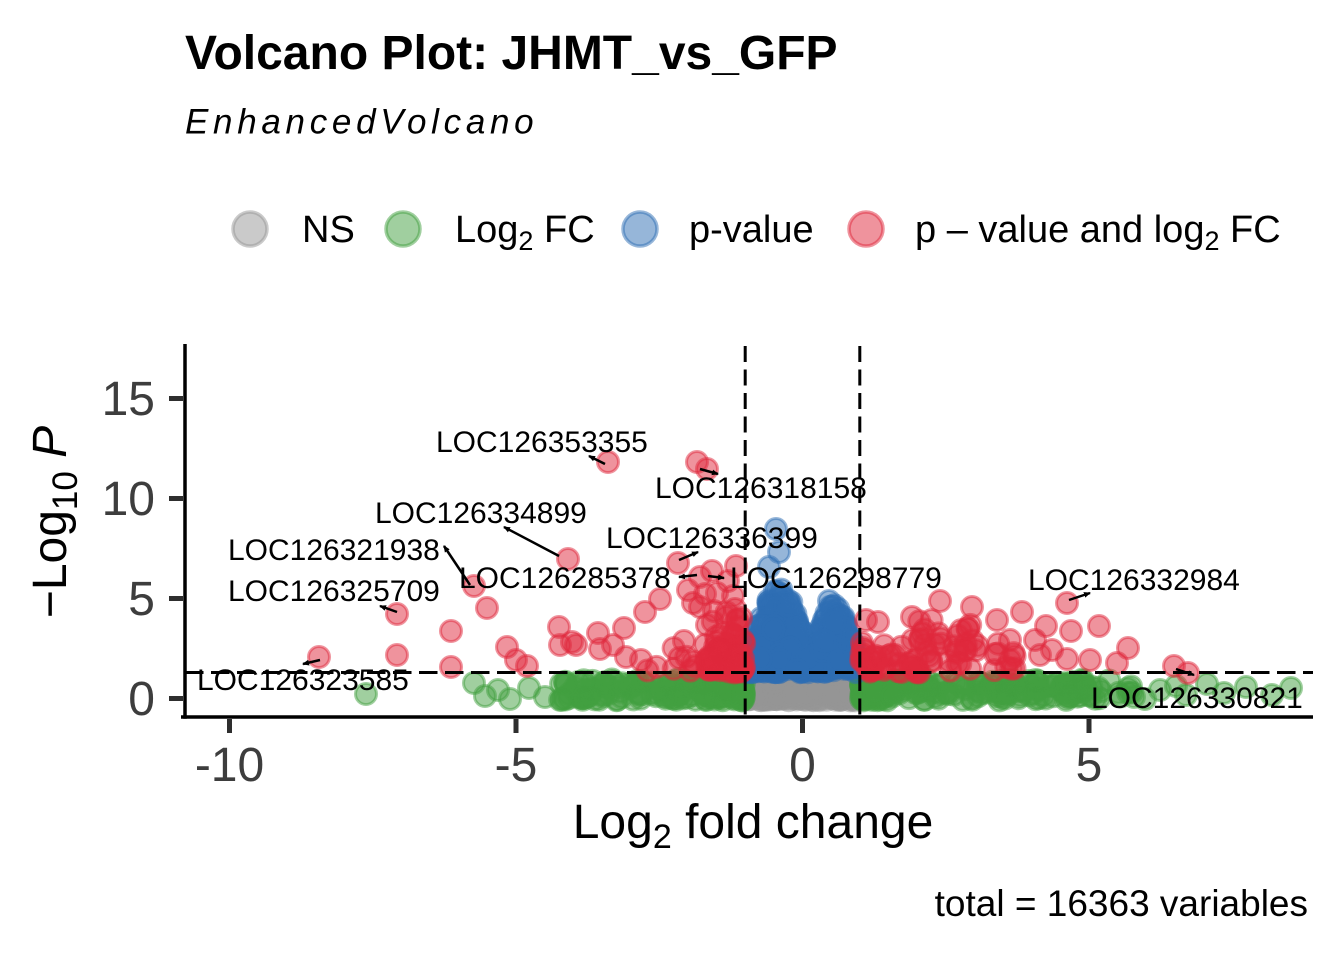 The image size is (1344, 960). Describe the element at coordinates (481, 513) in the screenshot. I see `svg-text: LOC126334899` at that location.